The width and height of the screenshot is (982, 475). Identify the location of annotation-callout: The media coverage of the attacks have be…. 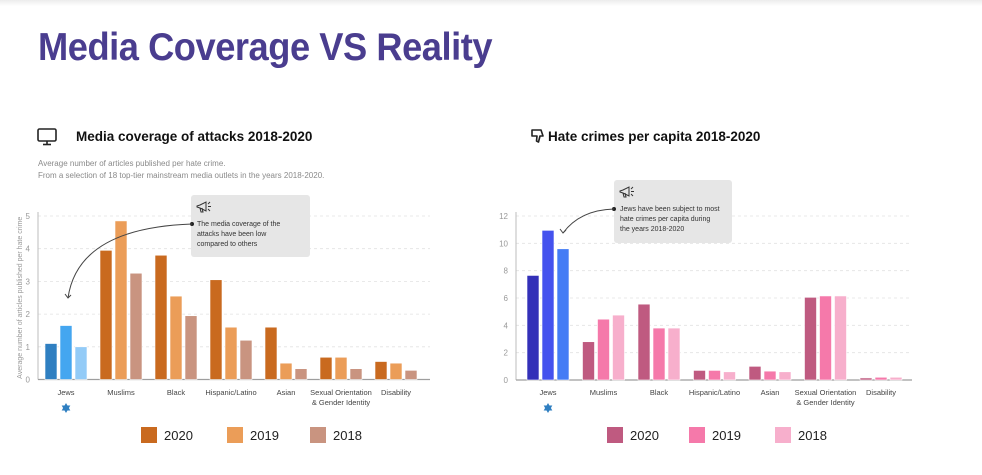
(187, 247).